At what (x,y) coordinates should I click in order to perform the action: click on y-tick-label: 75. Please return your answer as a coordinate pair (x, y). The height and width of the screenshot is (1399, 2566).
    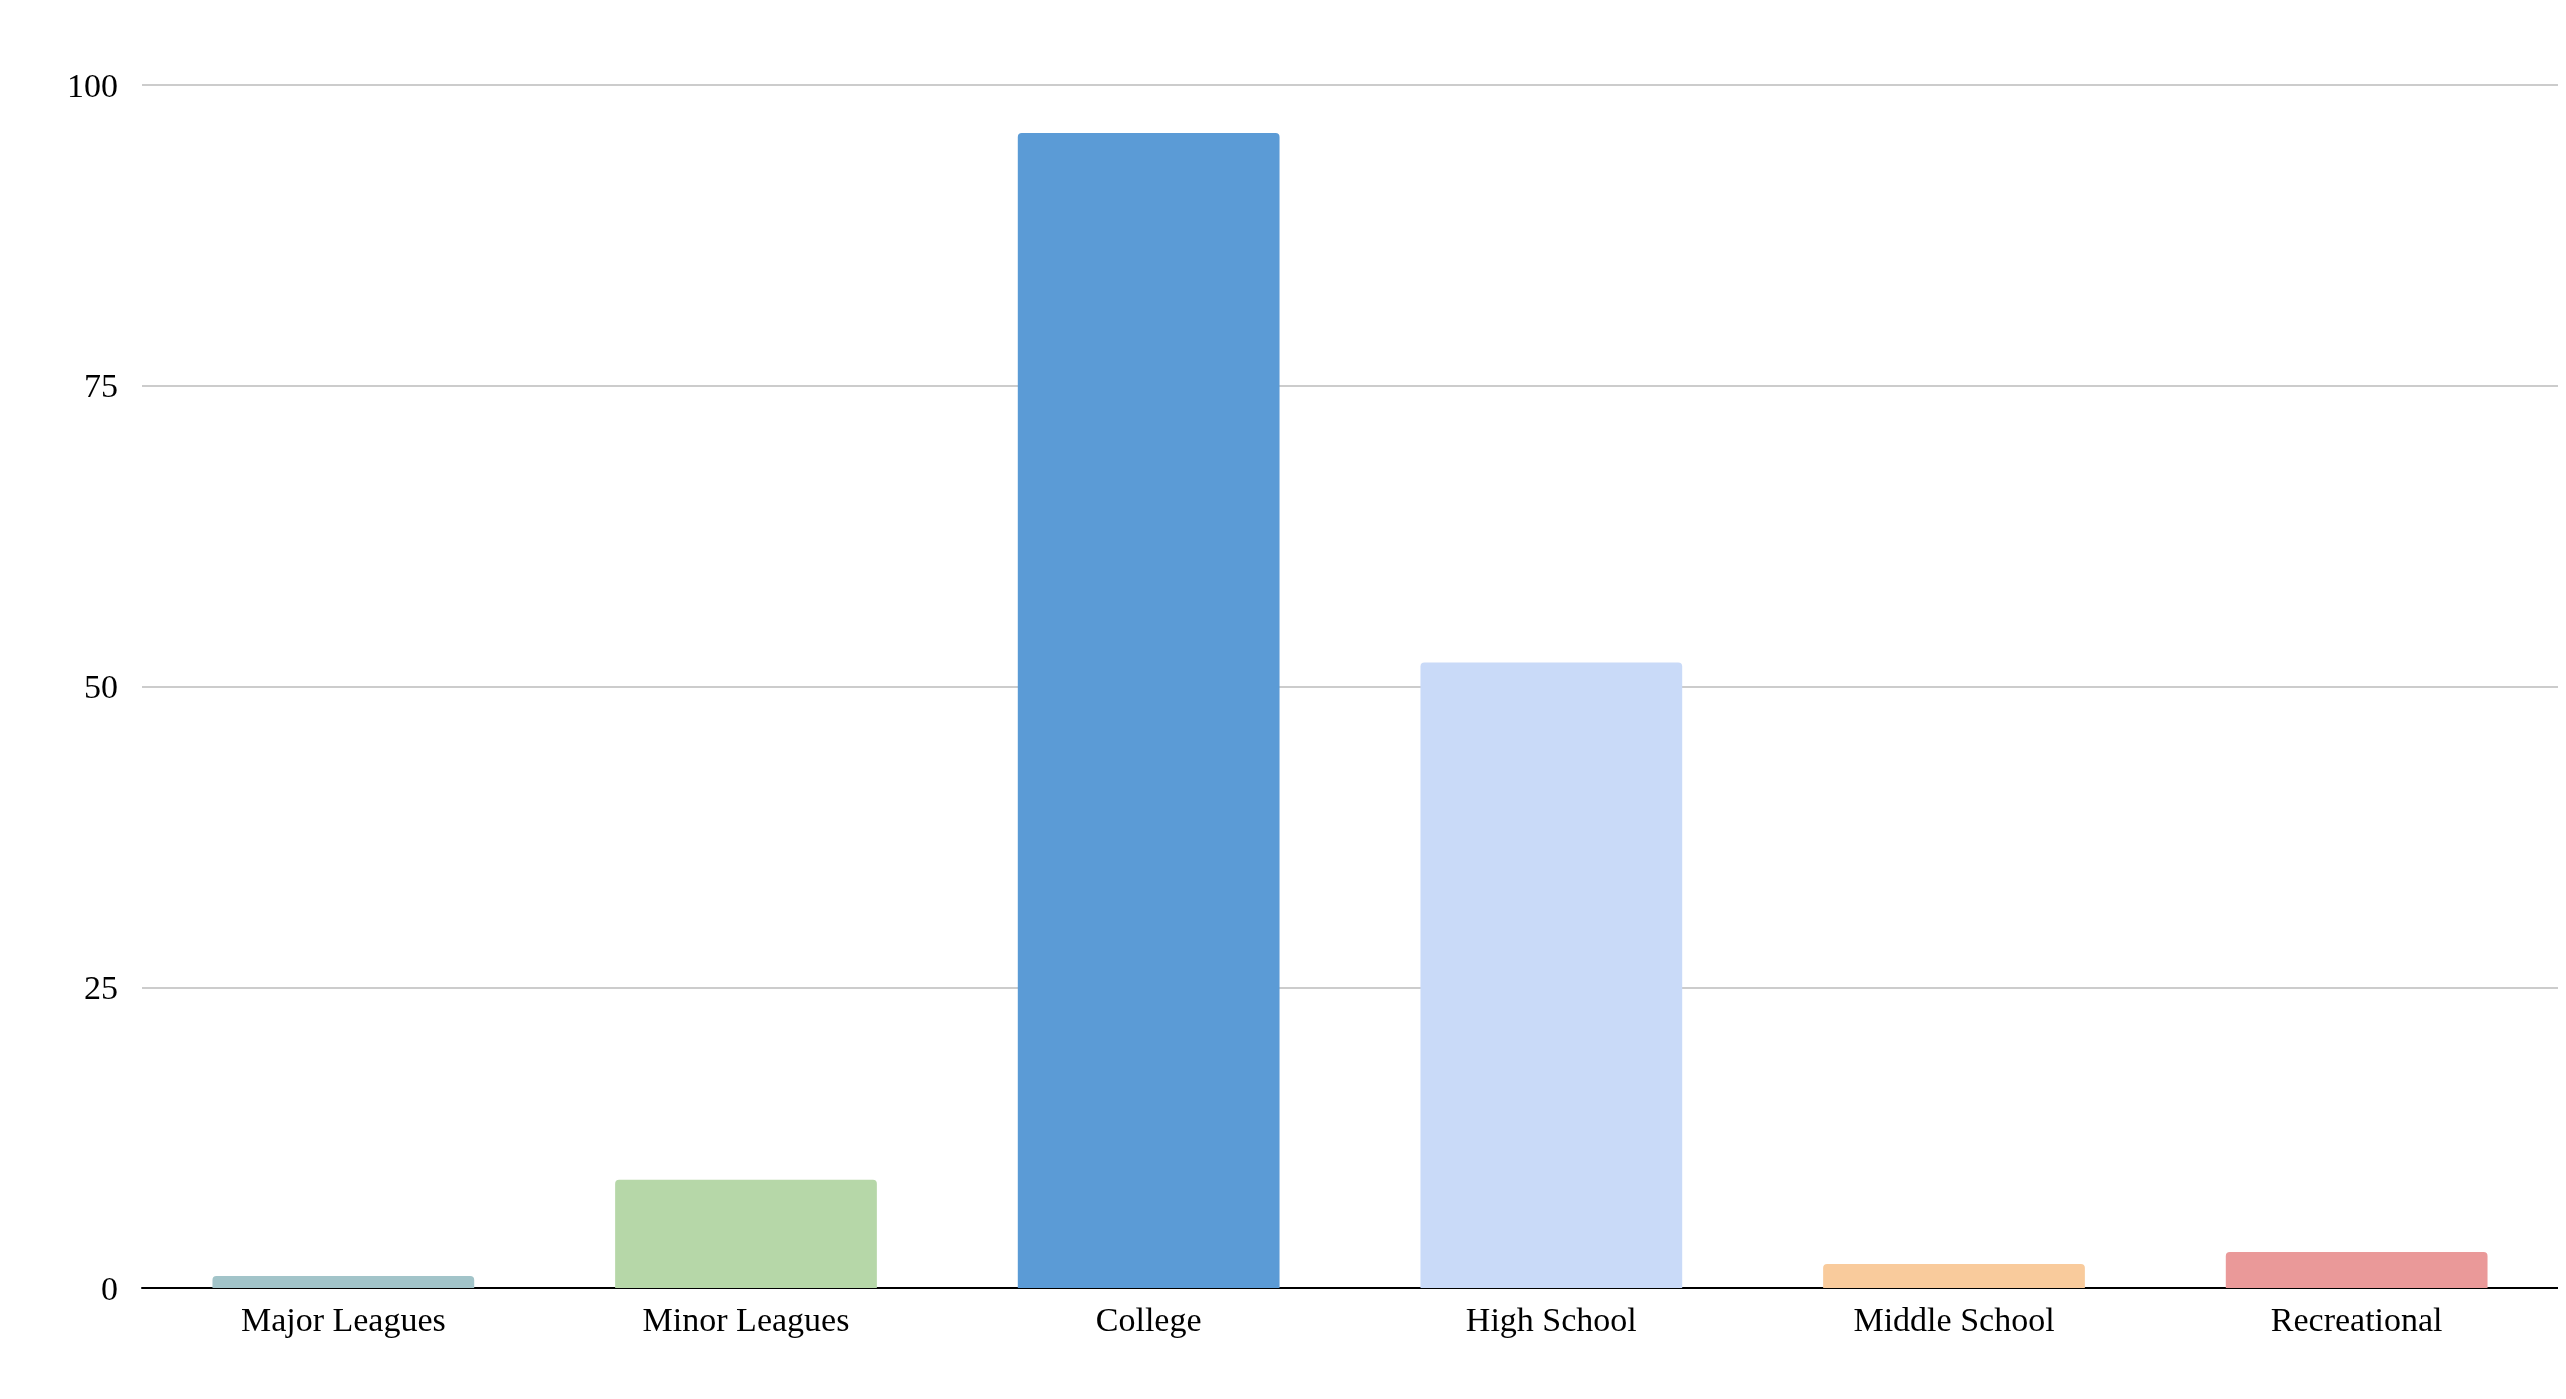
    Looking at the image, I should click on (101, 386).